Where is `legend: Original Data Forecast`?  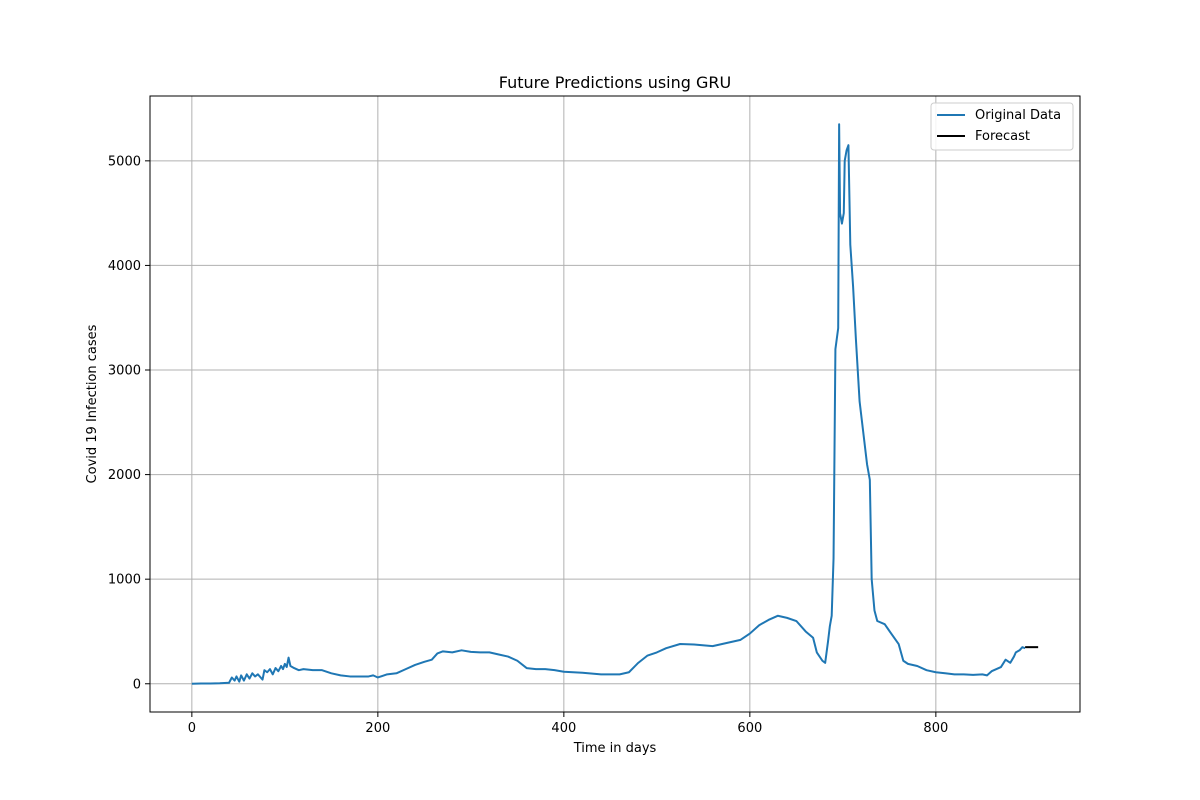 legend: Original Data Forecast is located at coordinates (1002, 126).